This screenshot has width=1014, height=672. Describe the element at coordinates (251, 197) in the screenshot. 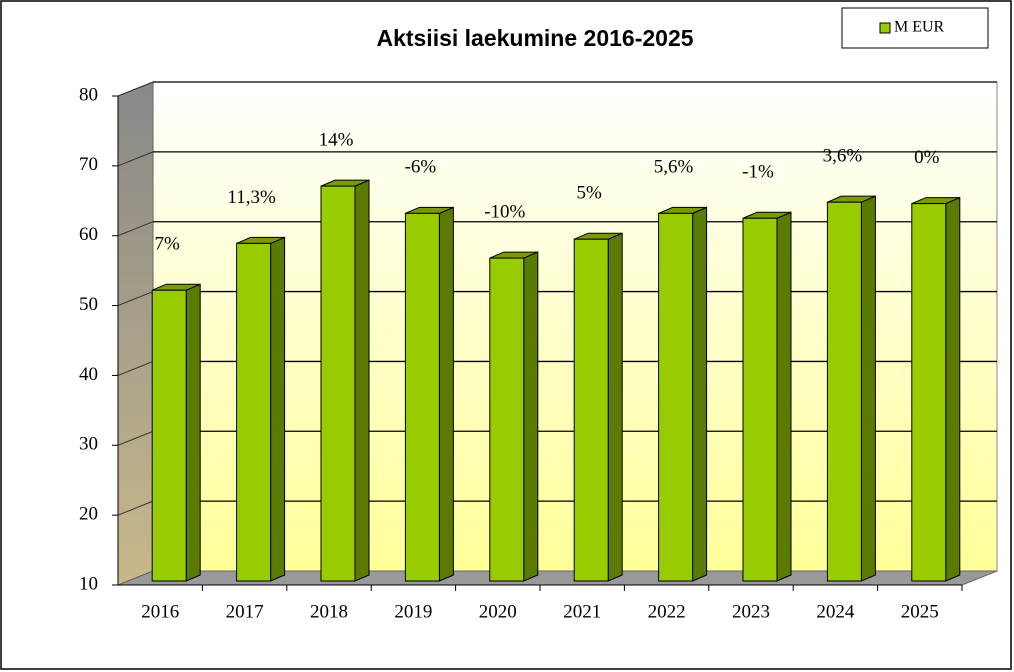

I see `annotation: 11,3%` at that location.